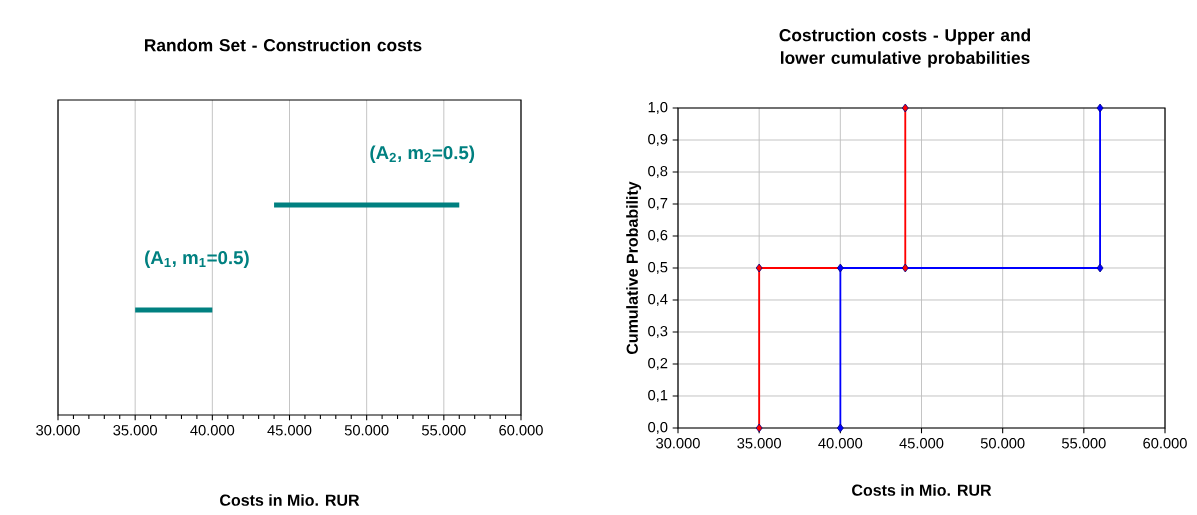 Image resolution: width=1197 pixels, height=515 pixels. Describe the element at coordinates (658, 364) in the screenshot. I see `y-tick-label: 0,2` at that location.